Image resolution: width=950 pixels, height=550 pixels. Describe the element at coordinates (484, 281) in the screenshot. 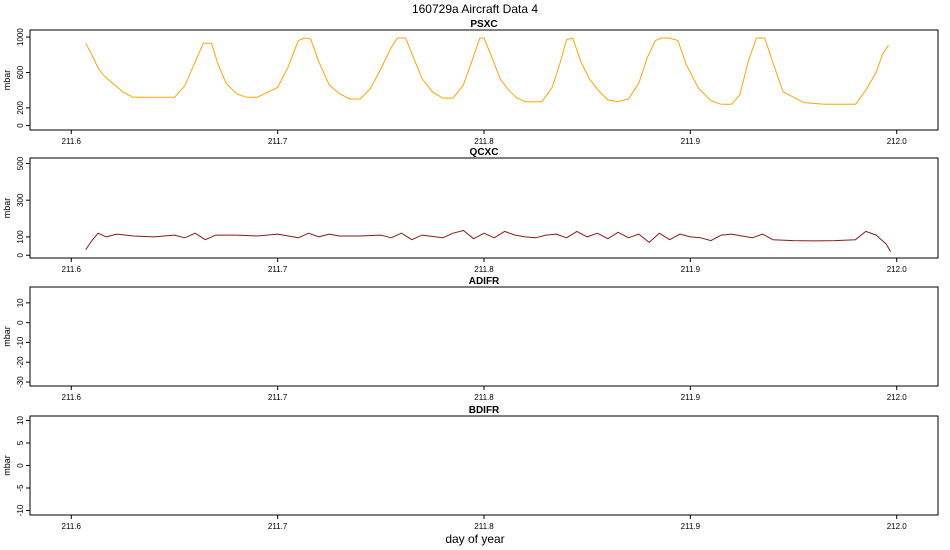

I see `panel-title: ADIFR` at that location.